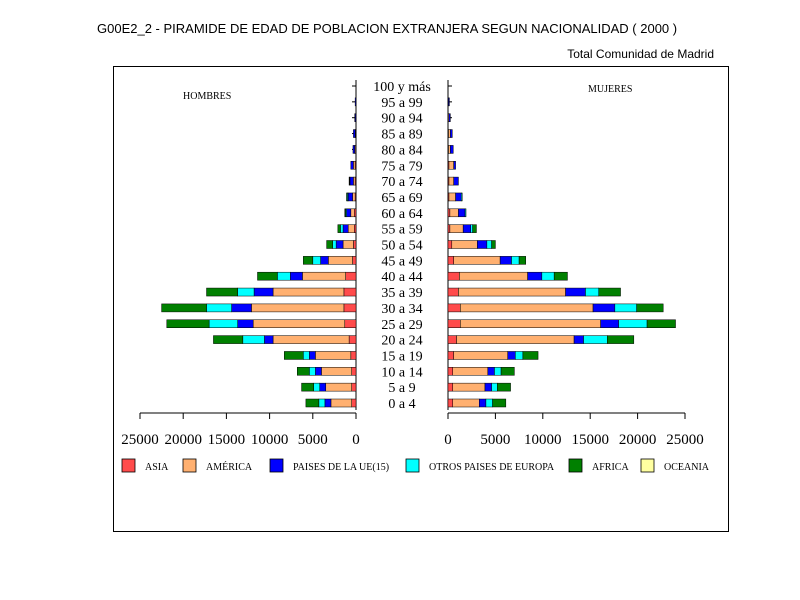 This screenshot has height=600, width=800. Describe the element at coordinates (157, 467) in the screenshot. I see `legend-label: ASIA` at that location.